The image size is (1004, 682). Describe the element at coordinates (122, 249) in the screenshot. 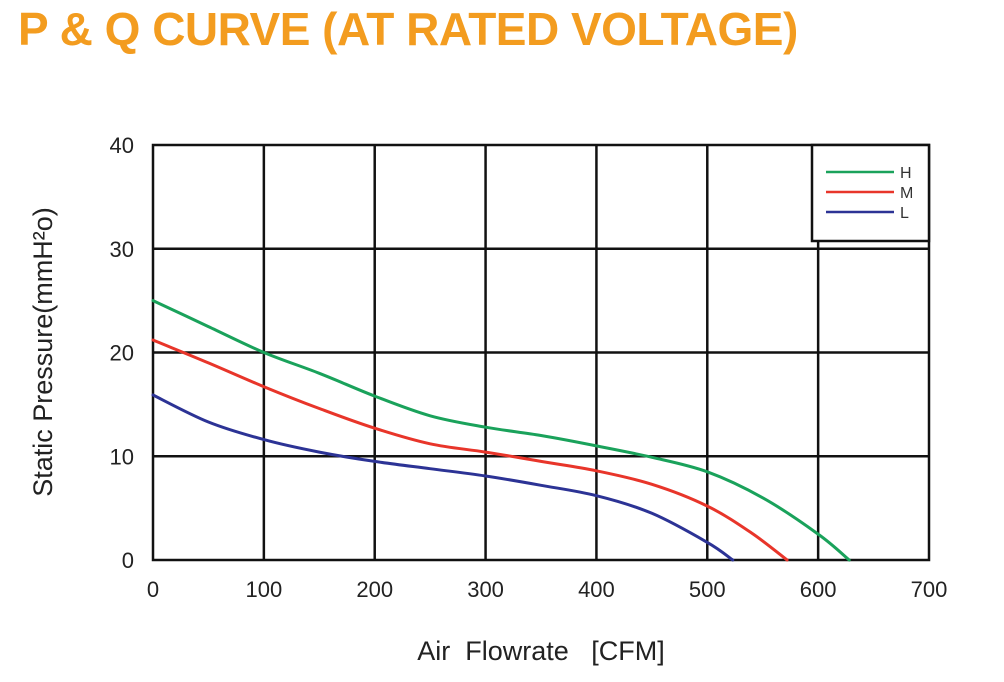

I see `y-tick-label: 30` at that location.